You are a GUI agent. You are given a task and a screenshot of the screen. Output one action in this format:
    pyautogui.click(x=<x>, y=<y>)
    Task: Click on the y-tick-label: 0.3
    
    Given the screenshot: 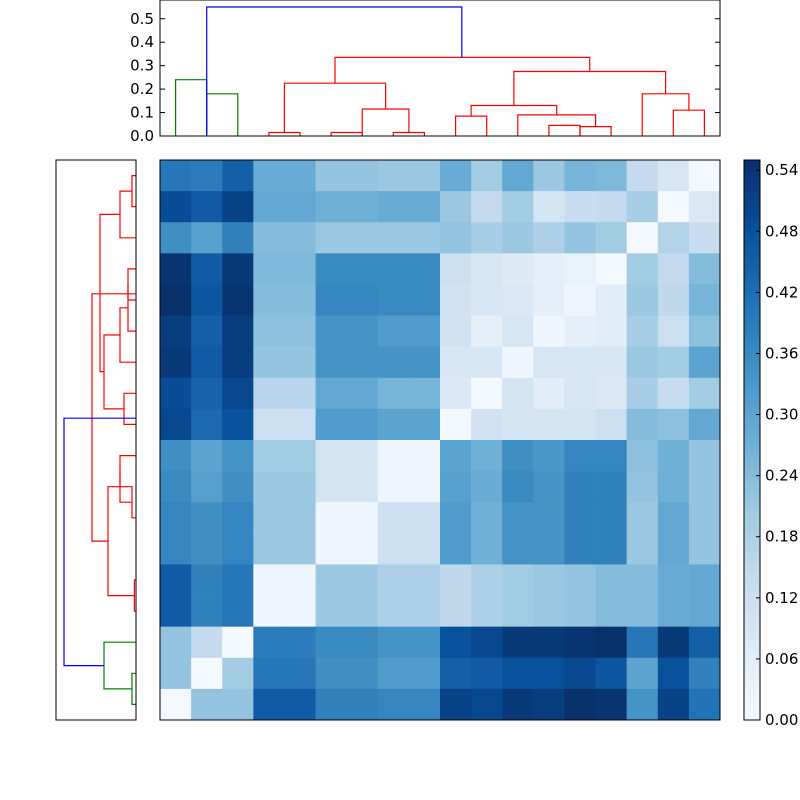 What is the action you would take?
    pyautogui.click(x=142, y=66)
    